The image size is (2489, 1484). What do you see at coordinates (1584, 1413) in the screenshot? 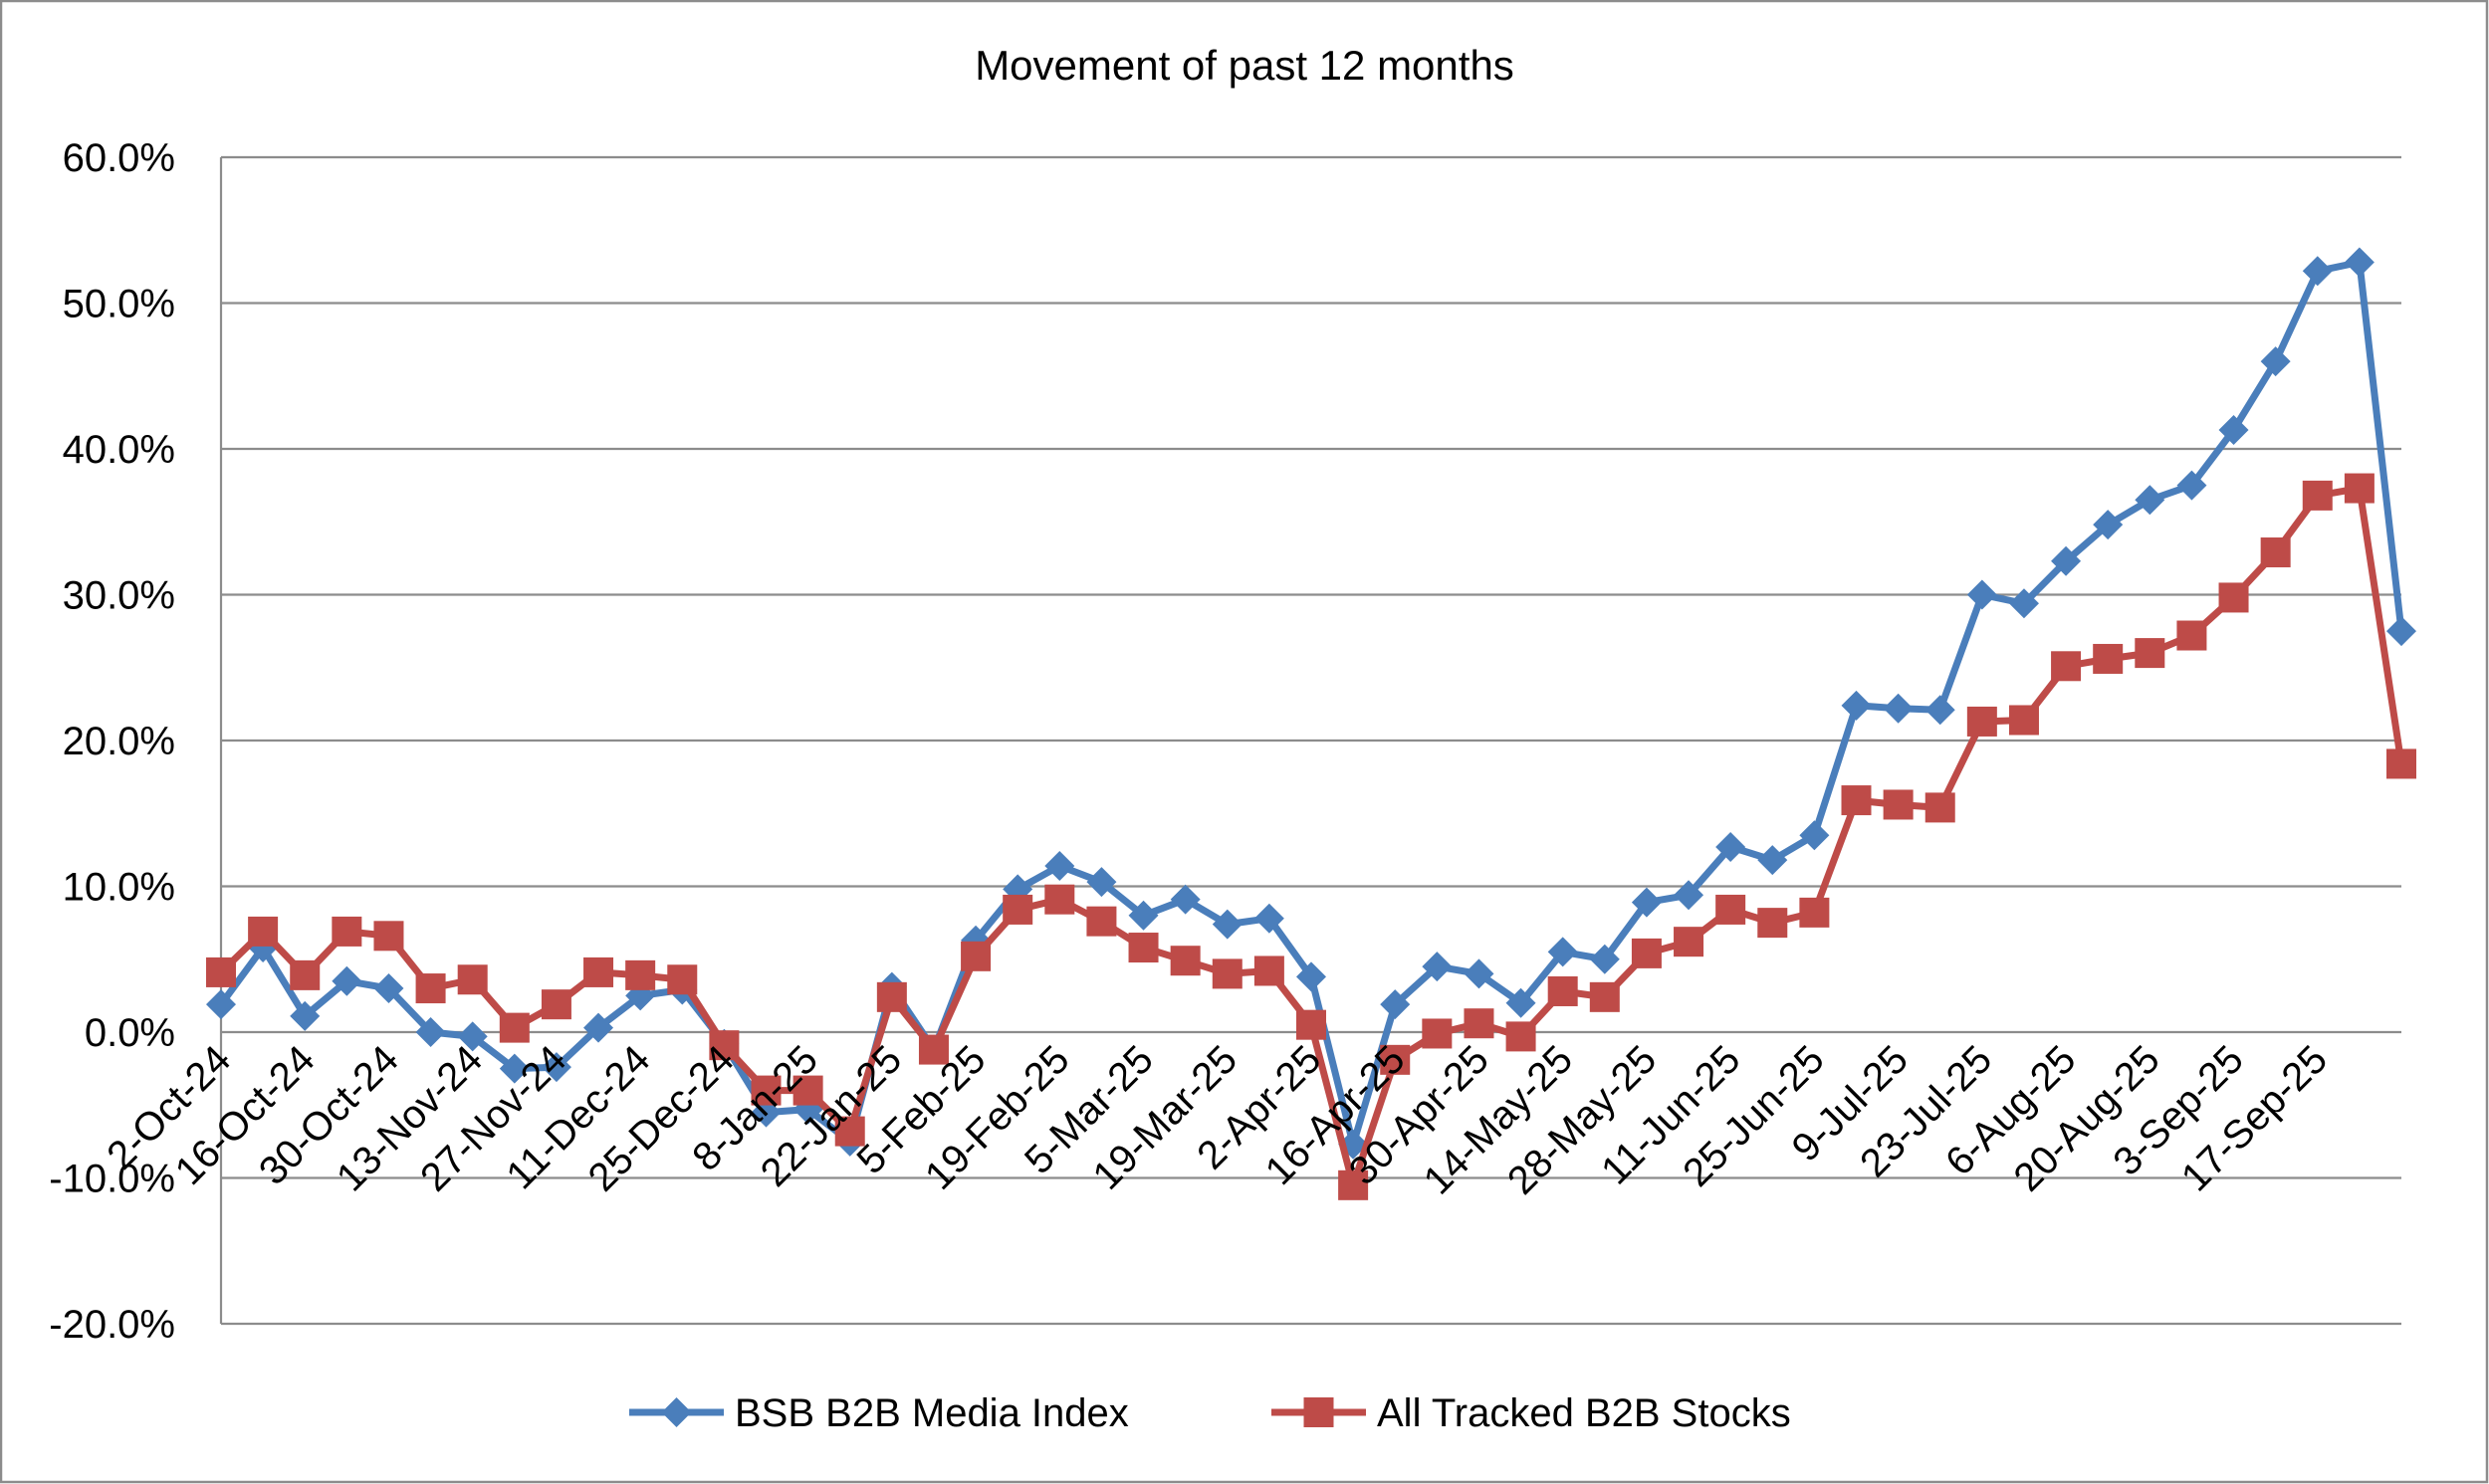
I see `legend-label: All Tracked B2B Stocks` at bounding box center [1584, 1413].